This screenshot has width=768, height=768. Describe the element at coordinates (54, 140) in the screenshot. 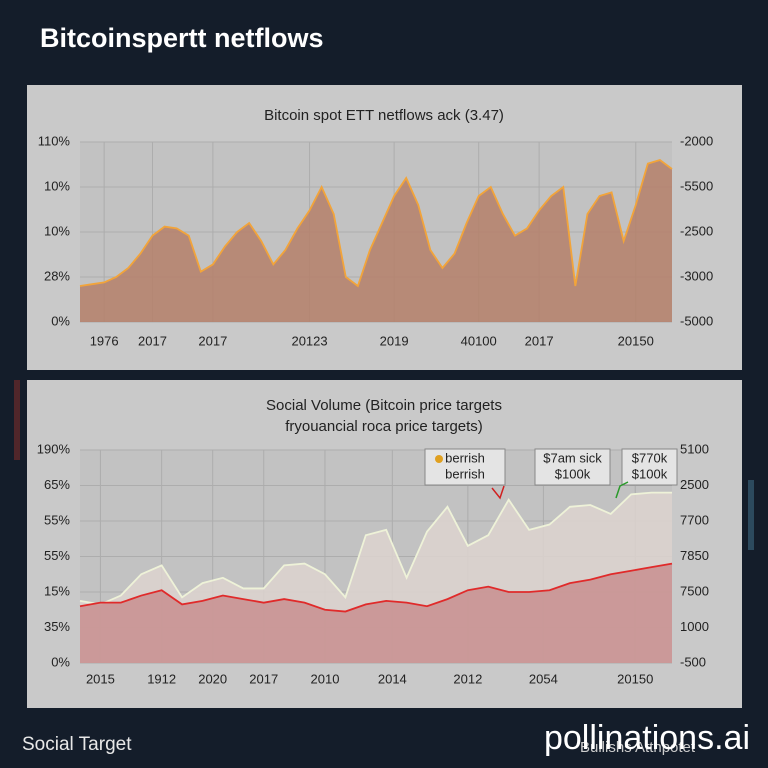

I see `y-tick-label: 110%` at that location.